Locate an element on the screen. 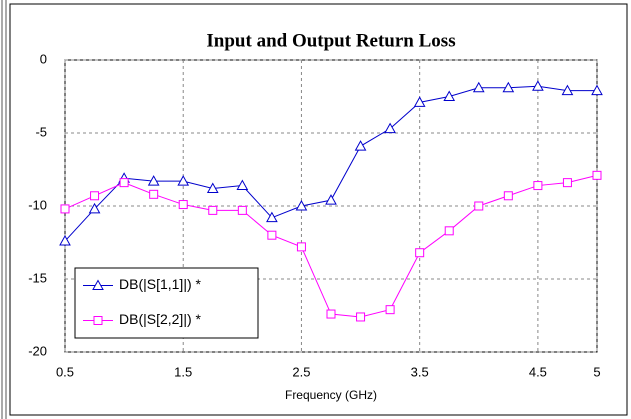 The height and width of the screenshot is (419, 631). legend is located at coordinates (166, 303).